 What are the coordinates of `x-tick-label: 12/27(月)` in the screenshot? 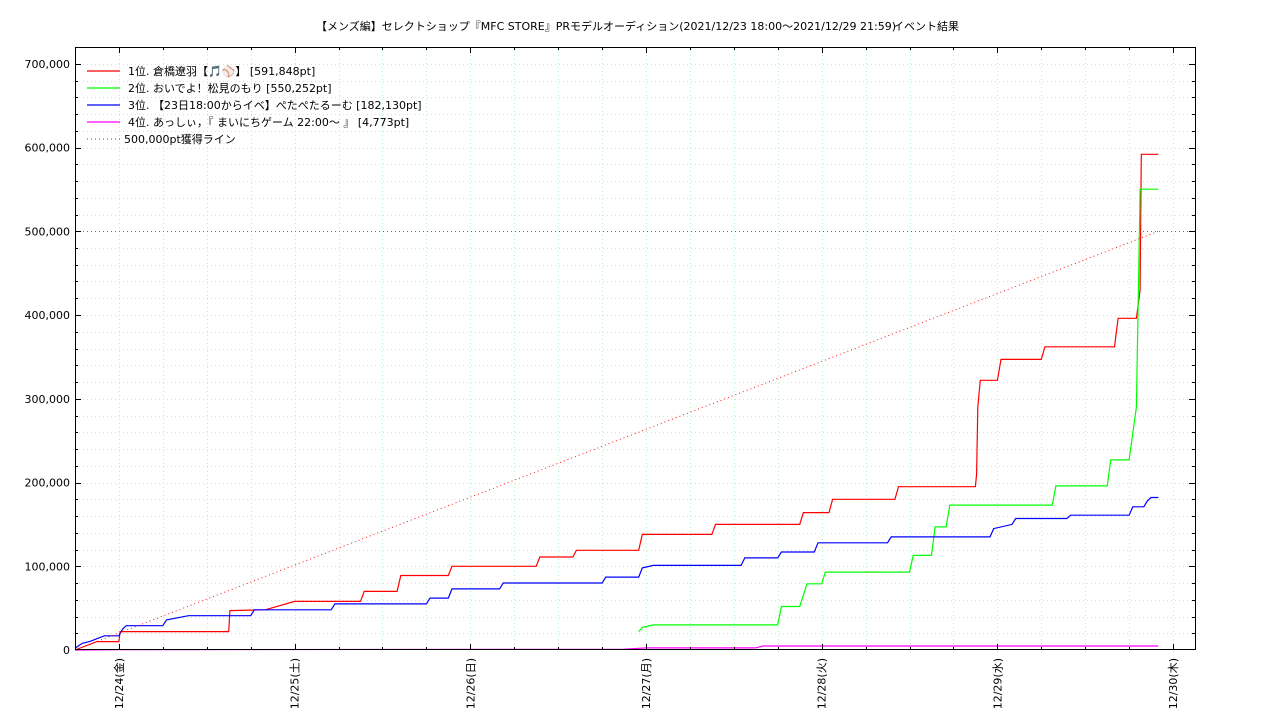 It's located at (646, 683).